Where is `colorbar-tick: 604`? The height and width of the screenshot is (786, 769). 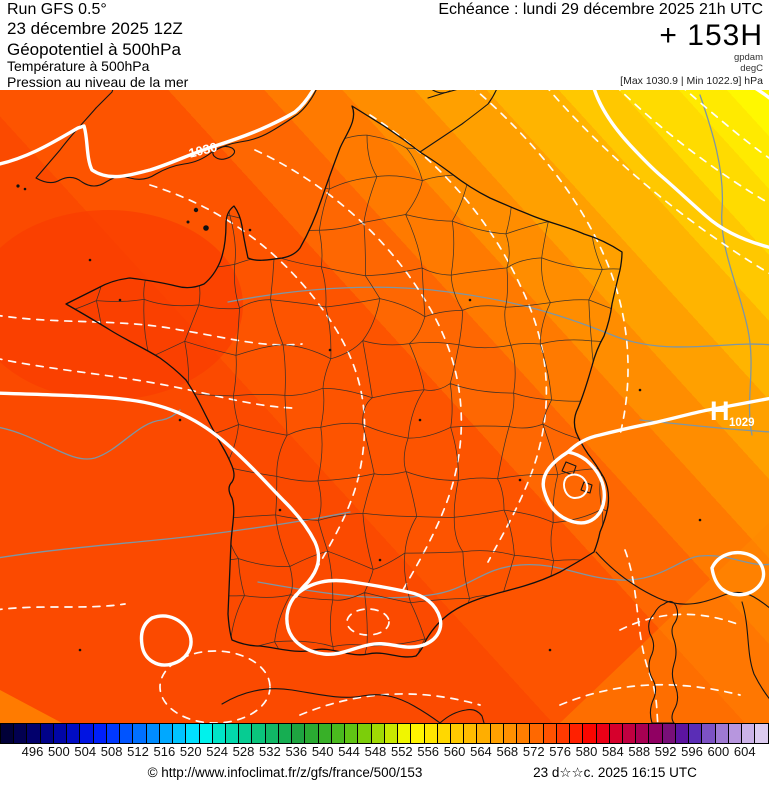 colorbar-tick: 604 is located at coordinates (744, 751).